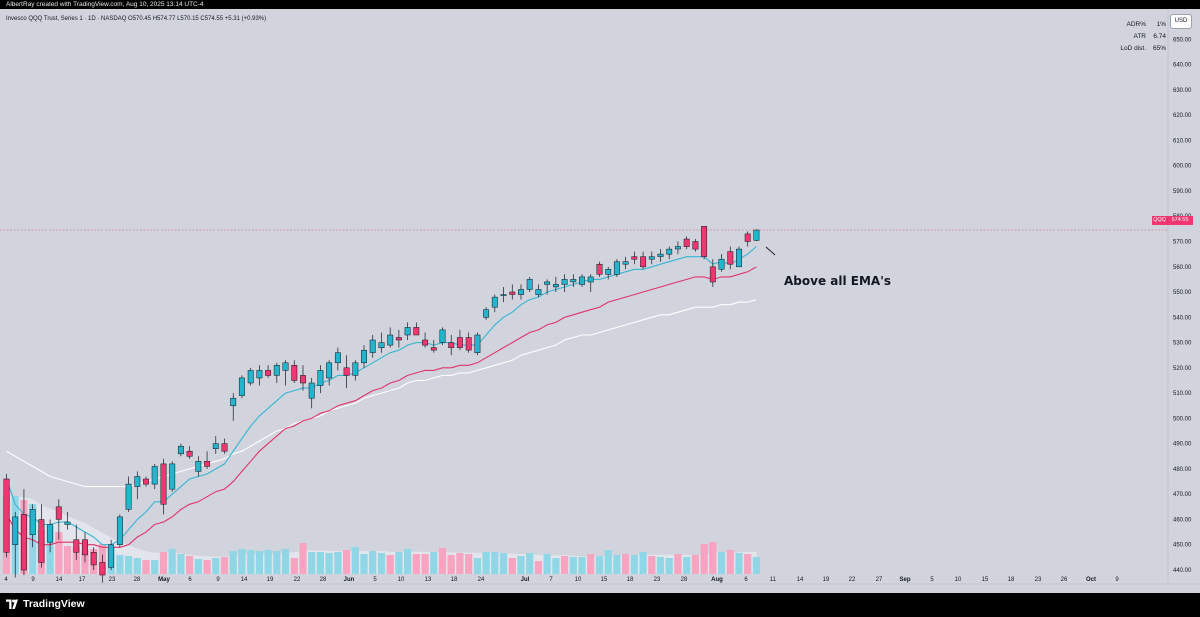 This screenshot has height=617, width=1200. I want to click on time-tick-label: 18, so click(1011, 580).